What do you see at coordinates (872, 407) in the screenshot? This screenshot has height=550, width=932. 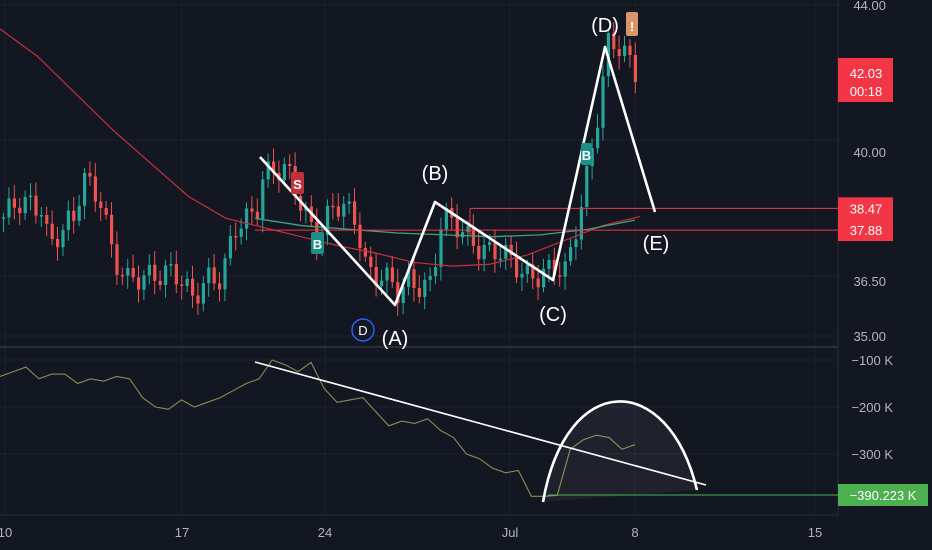 I see `indicator-tick-label: −200 K` at bounding box center [872, 407].